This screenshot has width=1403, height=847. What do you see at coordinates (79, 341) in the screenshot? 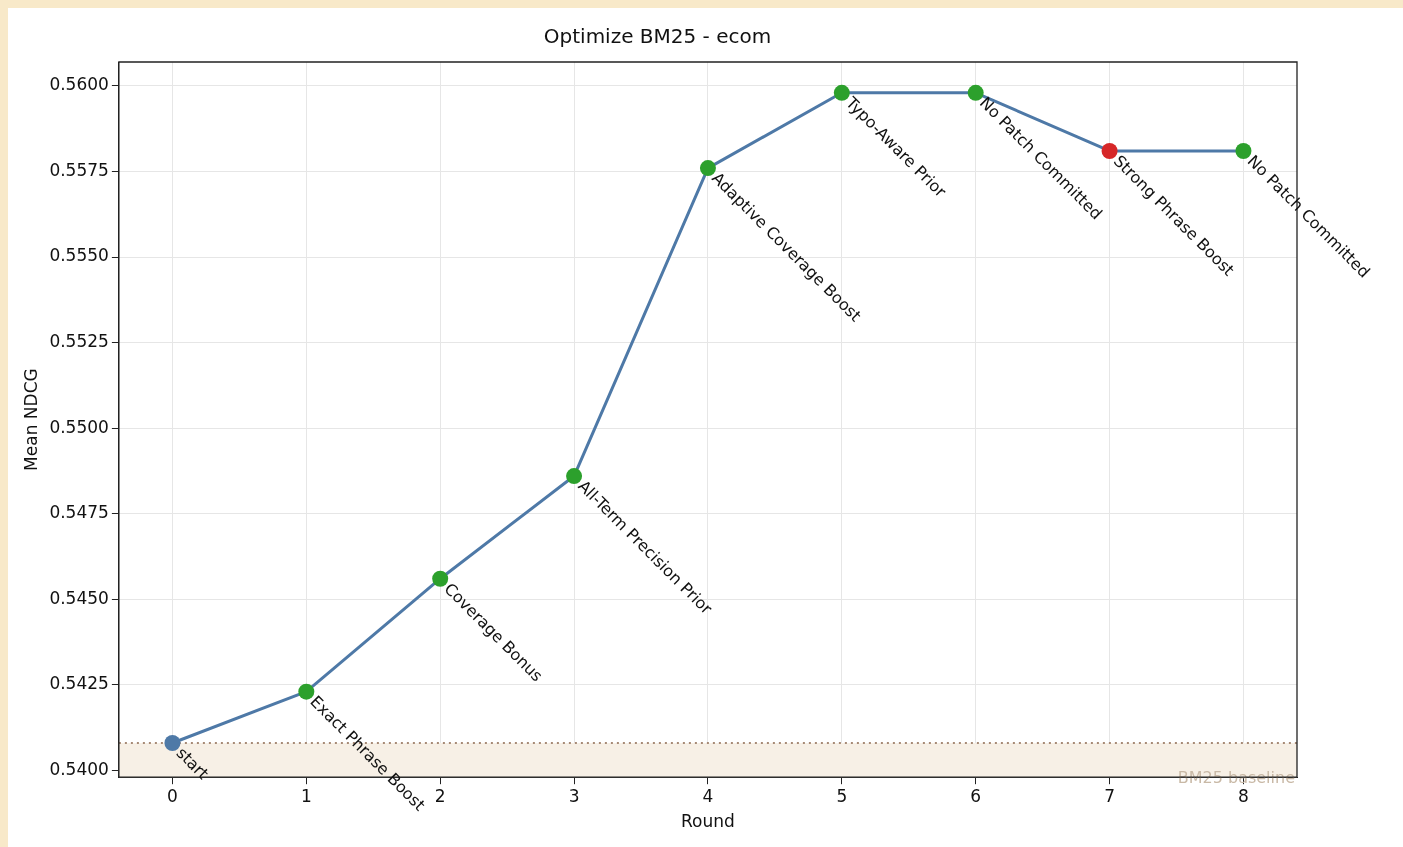
I see `y-tick-label: 0.5525` at bounding box center [79, 341].